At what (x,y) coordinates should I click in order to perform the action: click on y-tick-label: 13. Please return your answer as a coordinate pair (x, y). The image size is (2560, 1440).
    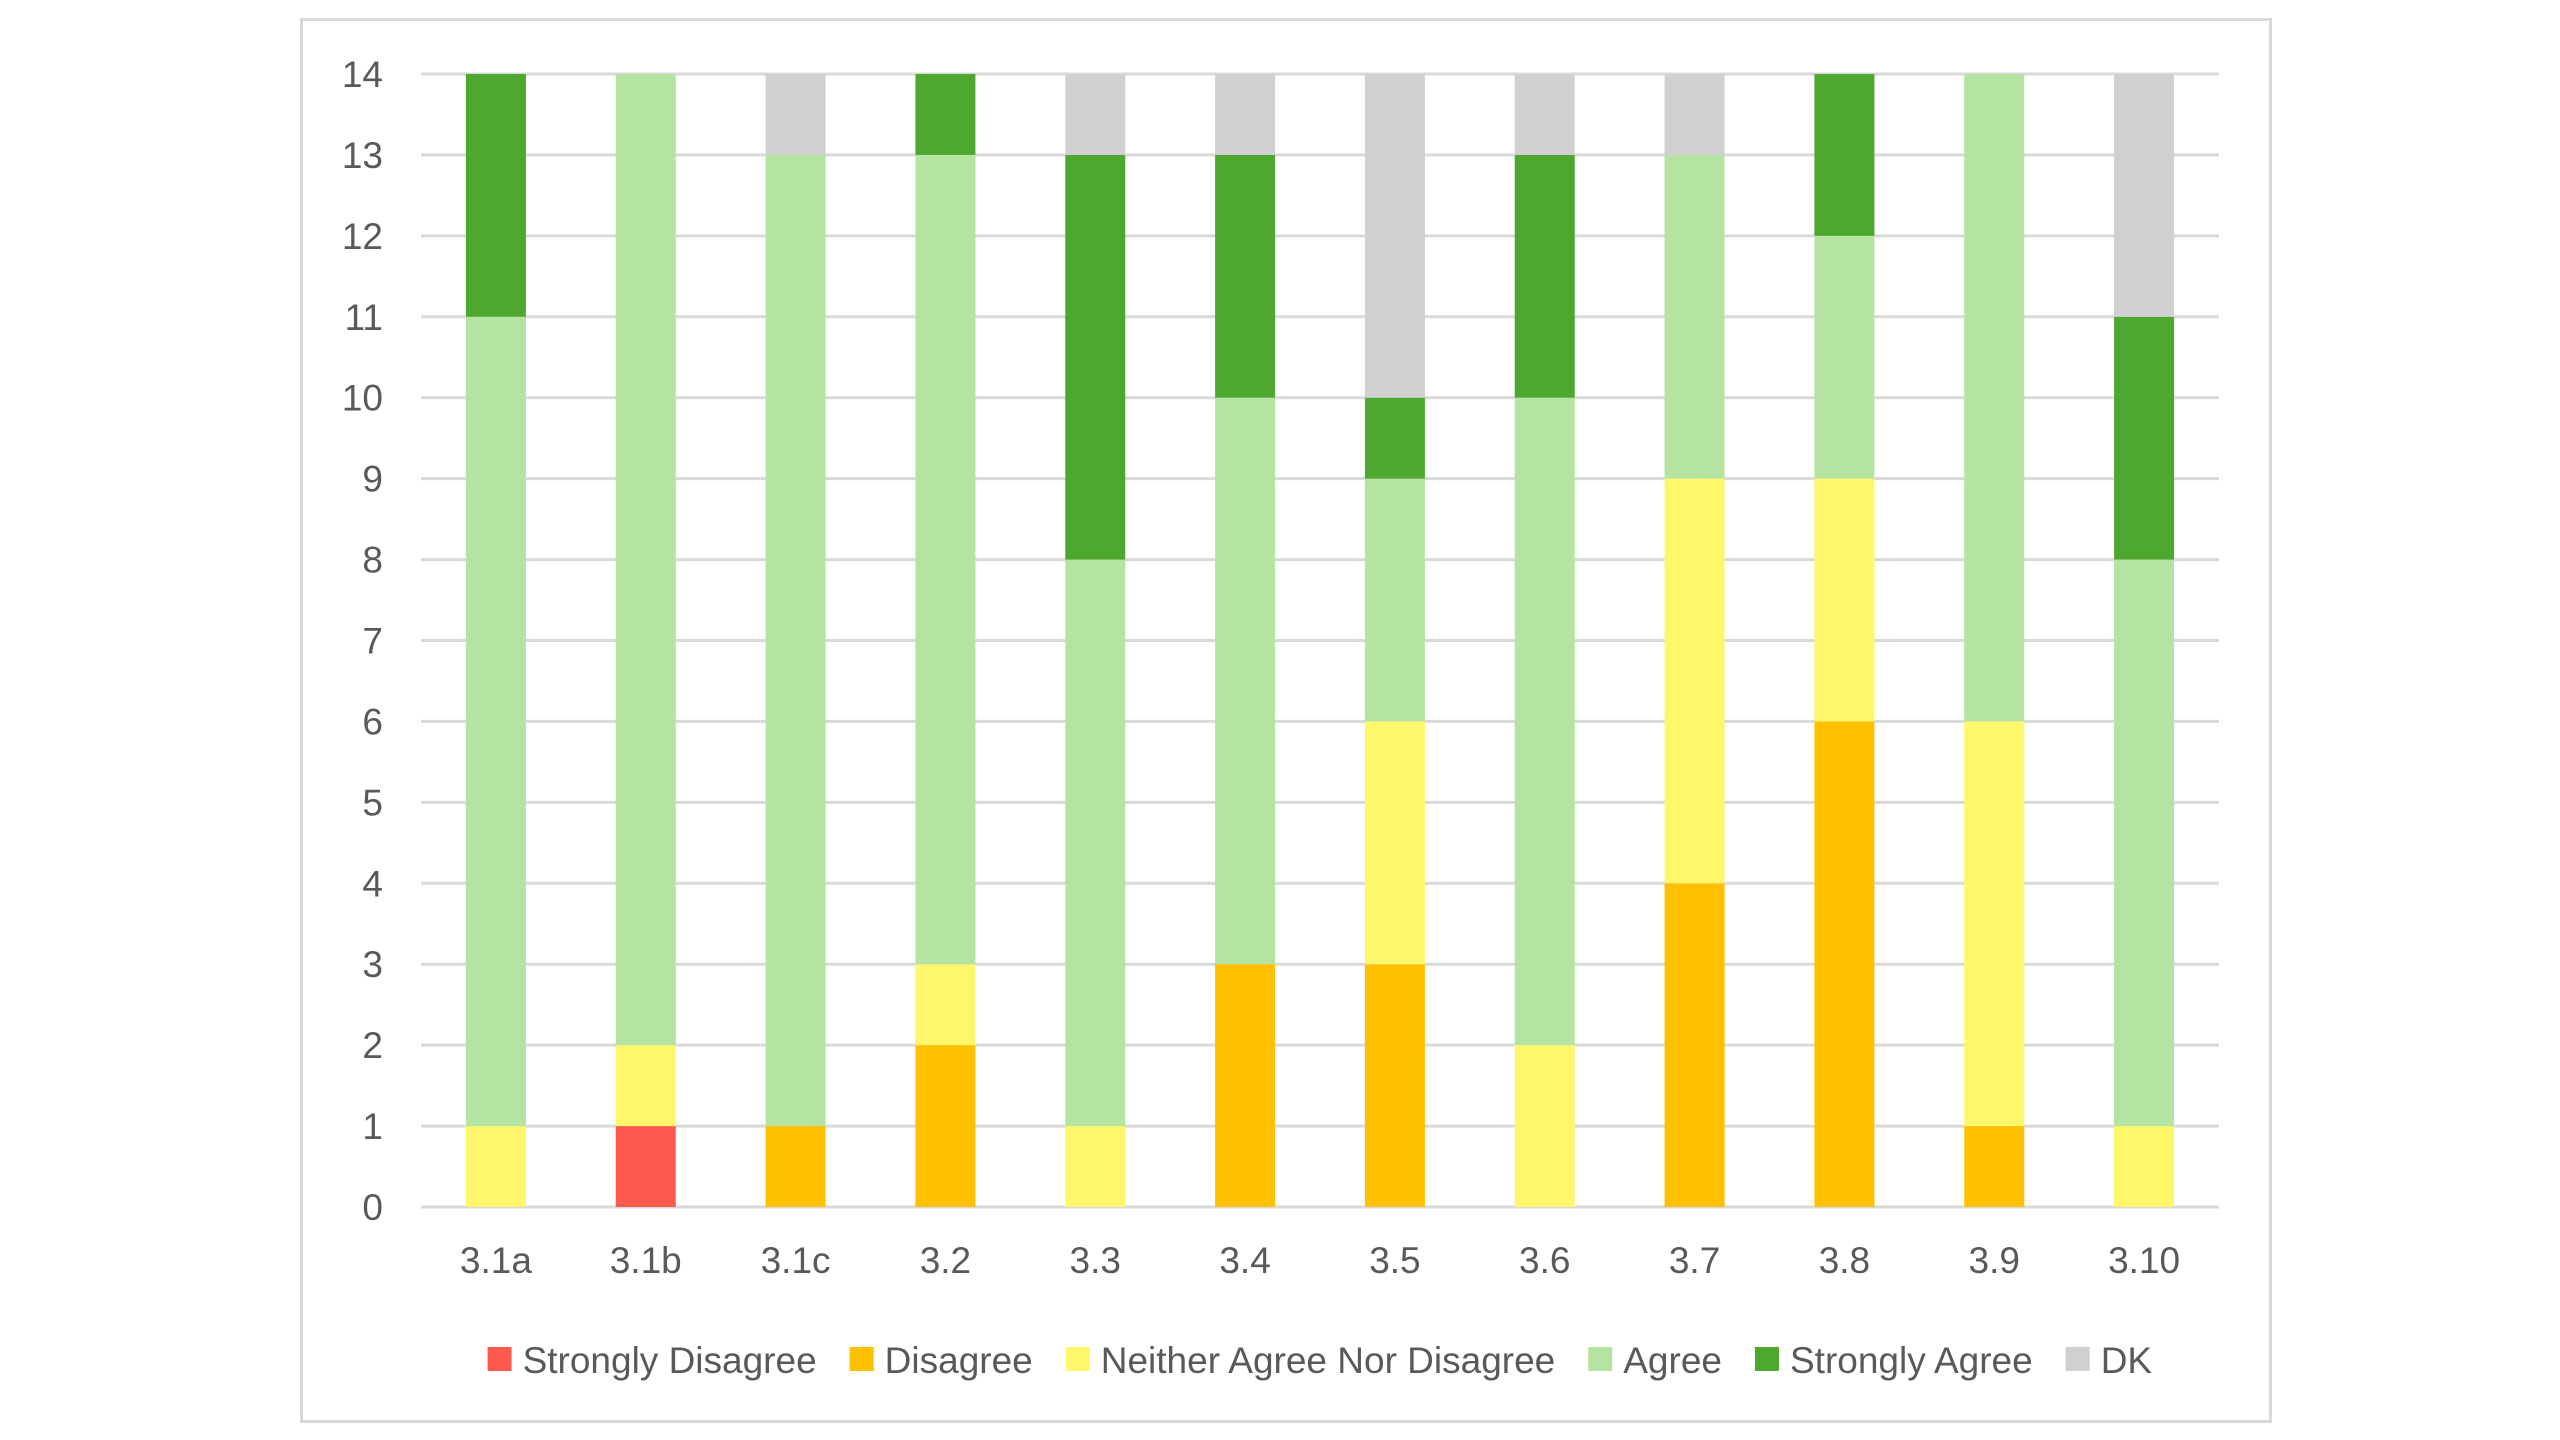
    Looking at the image, I should click on (362, 155).